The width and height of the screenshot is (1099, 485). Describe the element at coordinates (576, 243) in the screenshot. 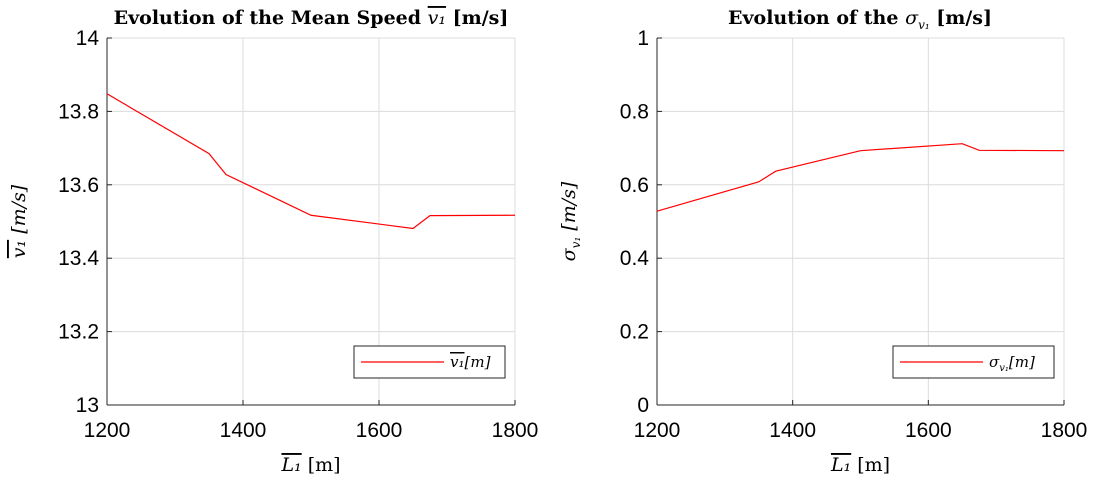

I see `y-axis-label-subscript: v₁` at that location.